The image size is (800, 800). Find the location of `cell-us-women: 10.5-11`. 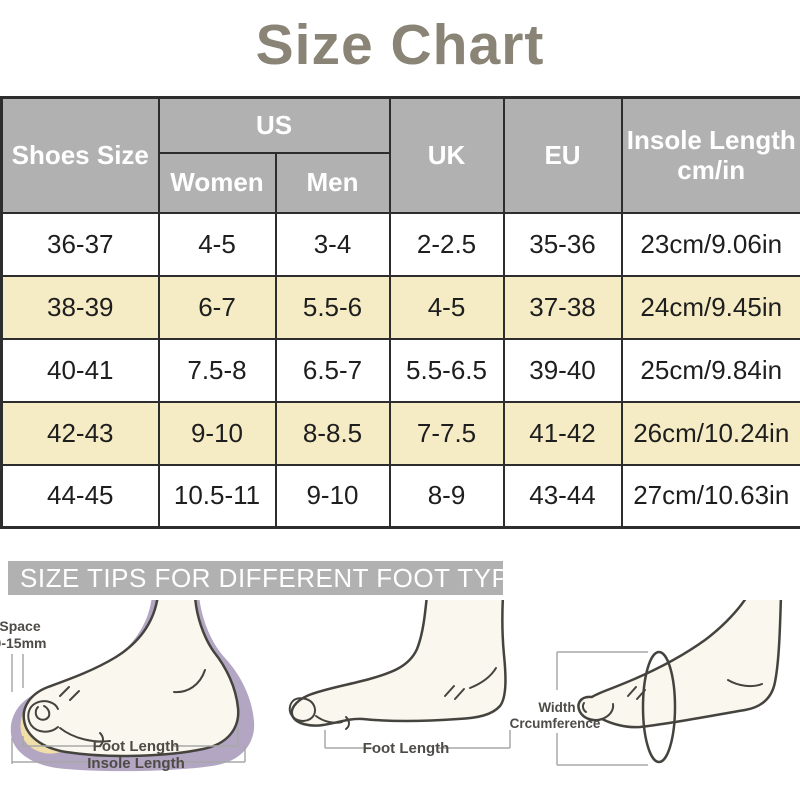

cell-us-women: 10.5-11 is located at coordinates (217, 496).